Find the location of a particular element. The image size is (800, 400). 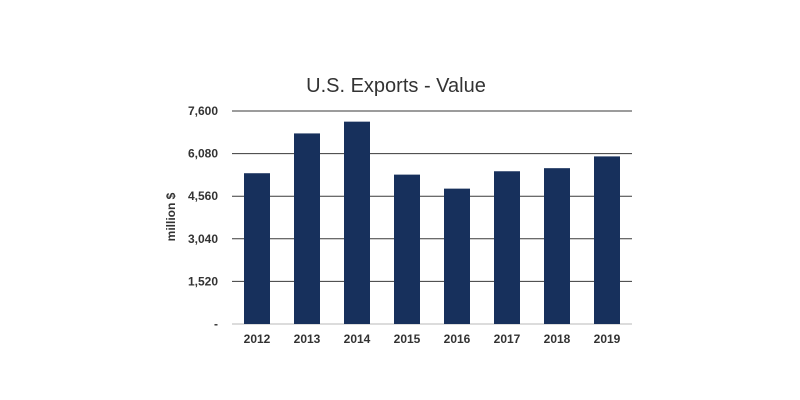

x-tick-label: 2012 is located at coordinates (257, 339).